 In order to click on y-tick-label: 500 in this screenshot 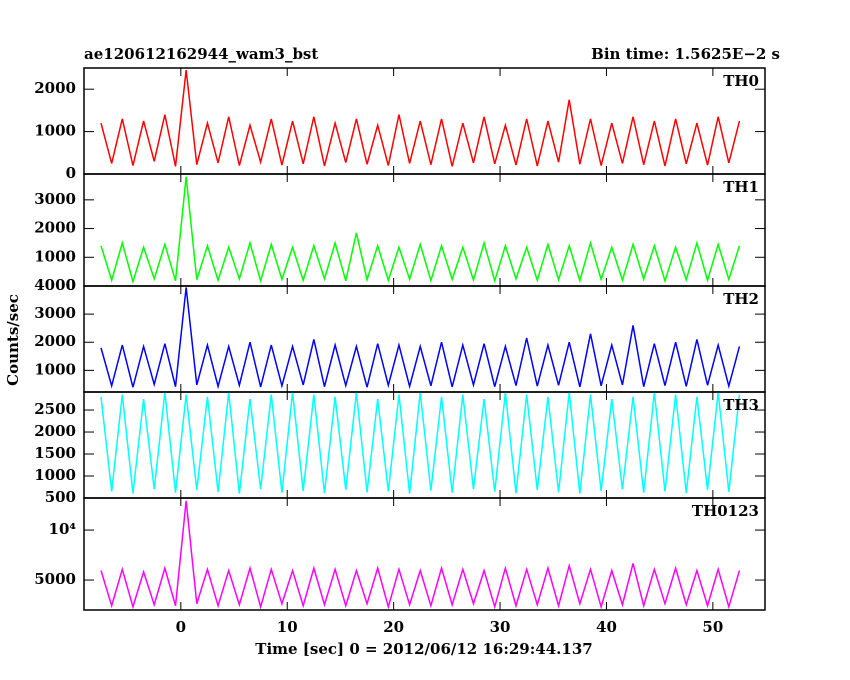, I will do `click(60, 497)`.